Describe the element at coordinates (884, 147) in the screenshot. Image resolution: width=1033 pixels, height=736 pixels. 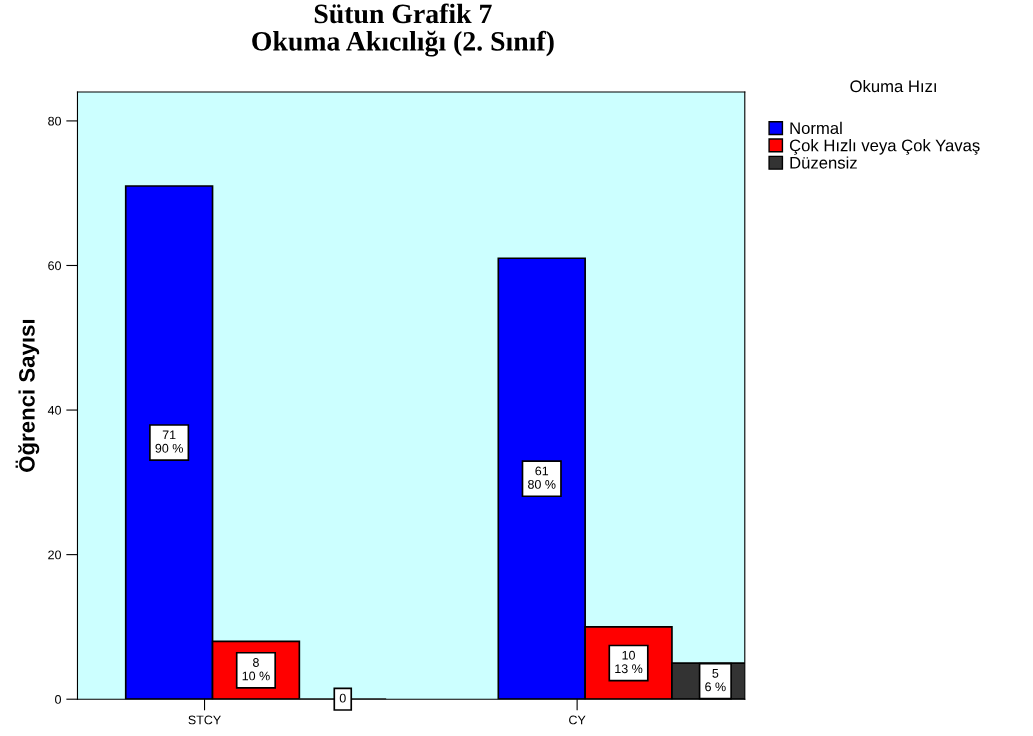
I see `legend-label: Çok Hızlı veya Çok Yavaş` at that location.